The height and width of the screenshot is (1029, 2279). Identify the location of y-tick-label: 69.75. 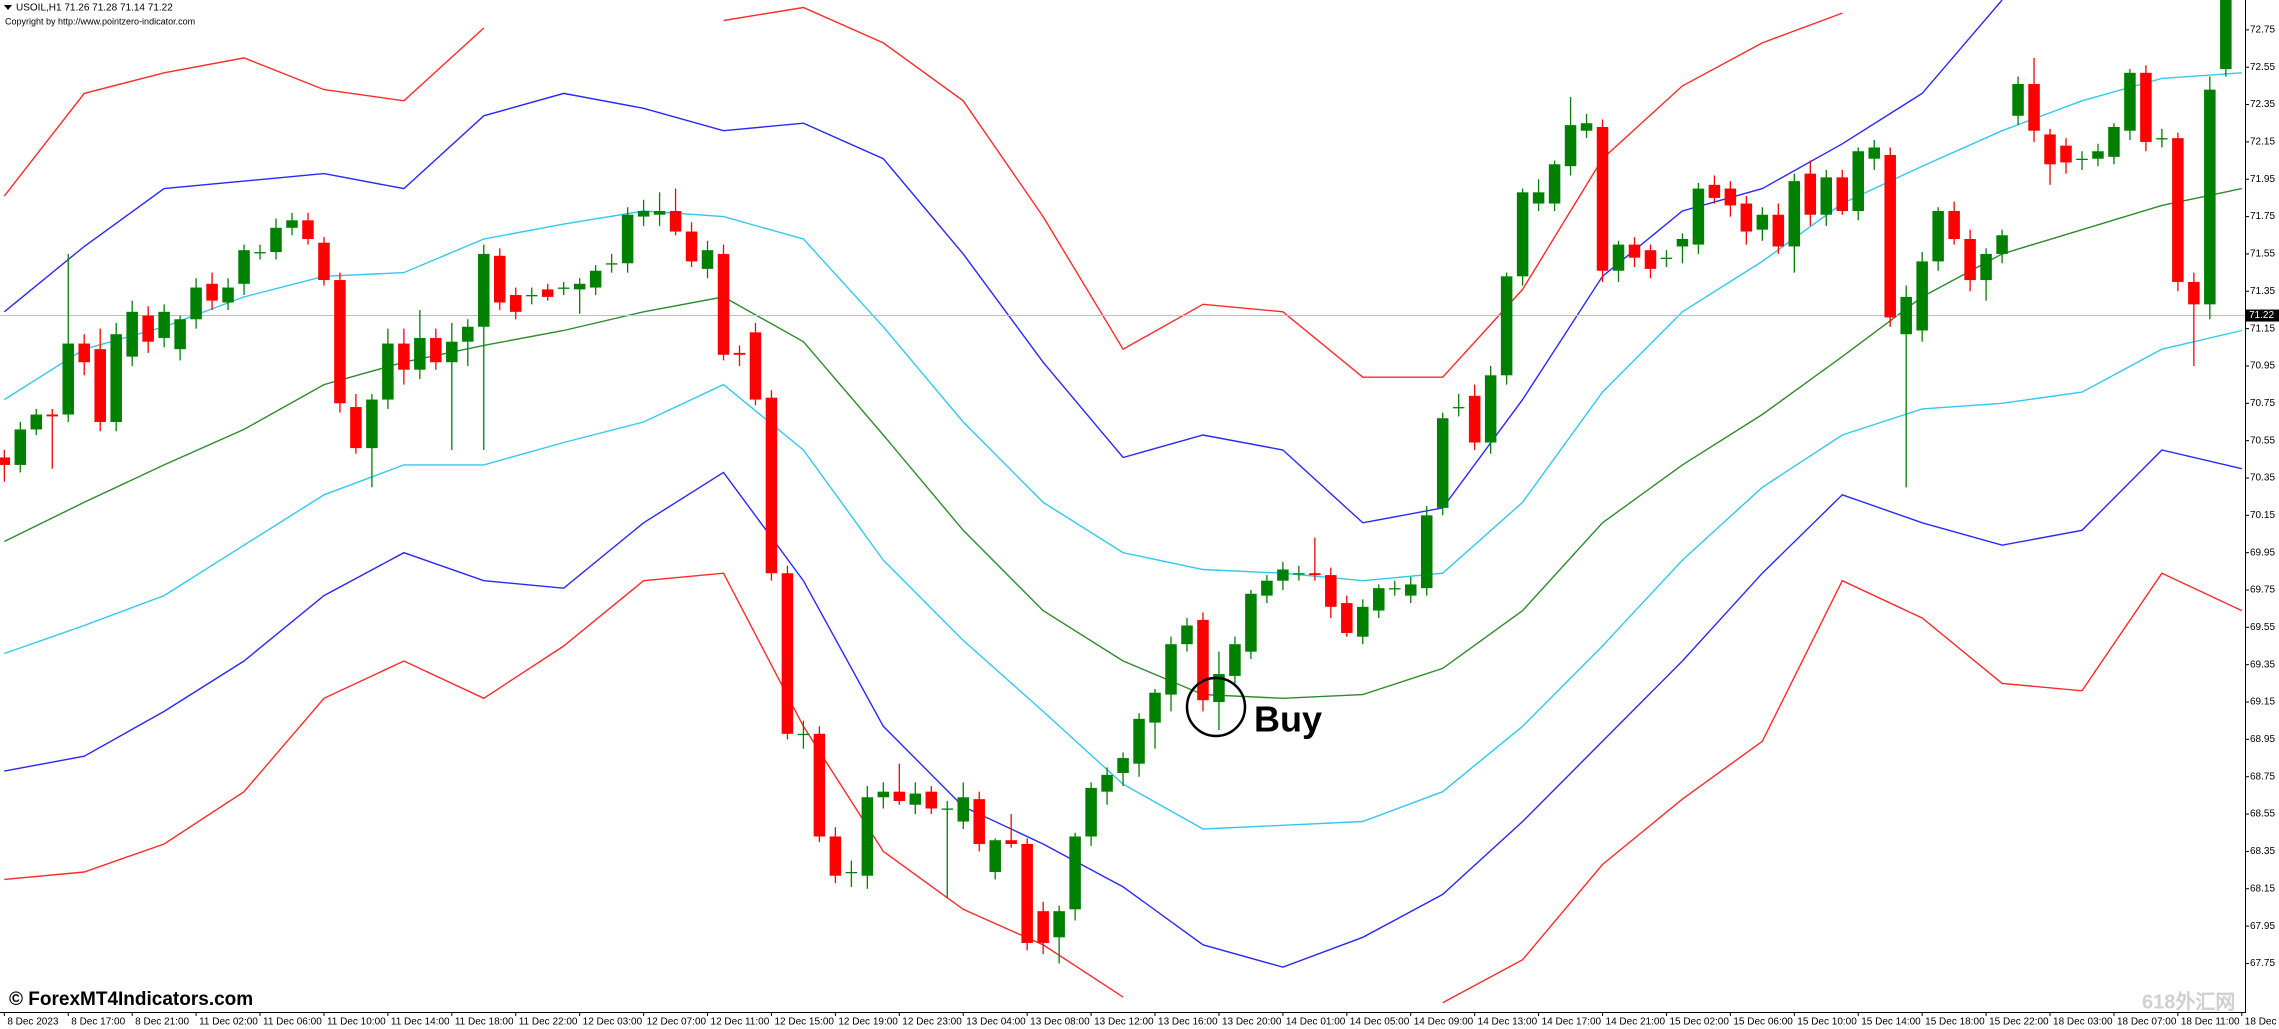
(2262, 590).